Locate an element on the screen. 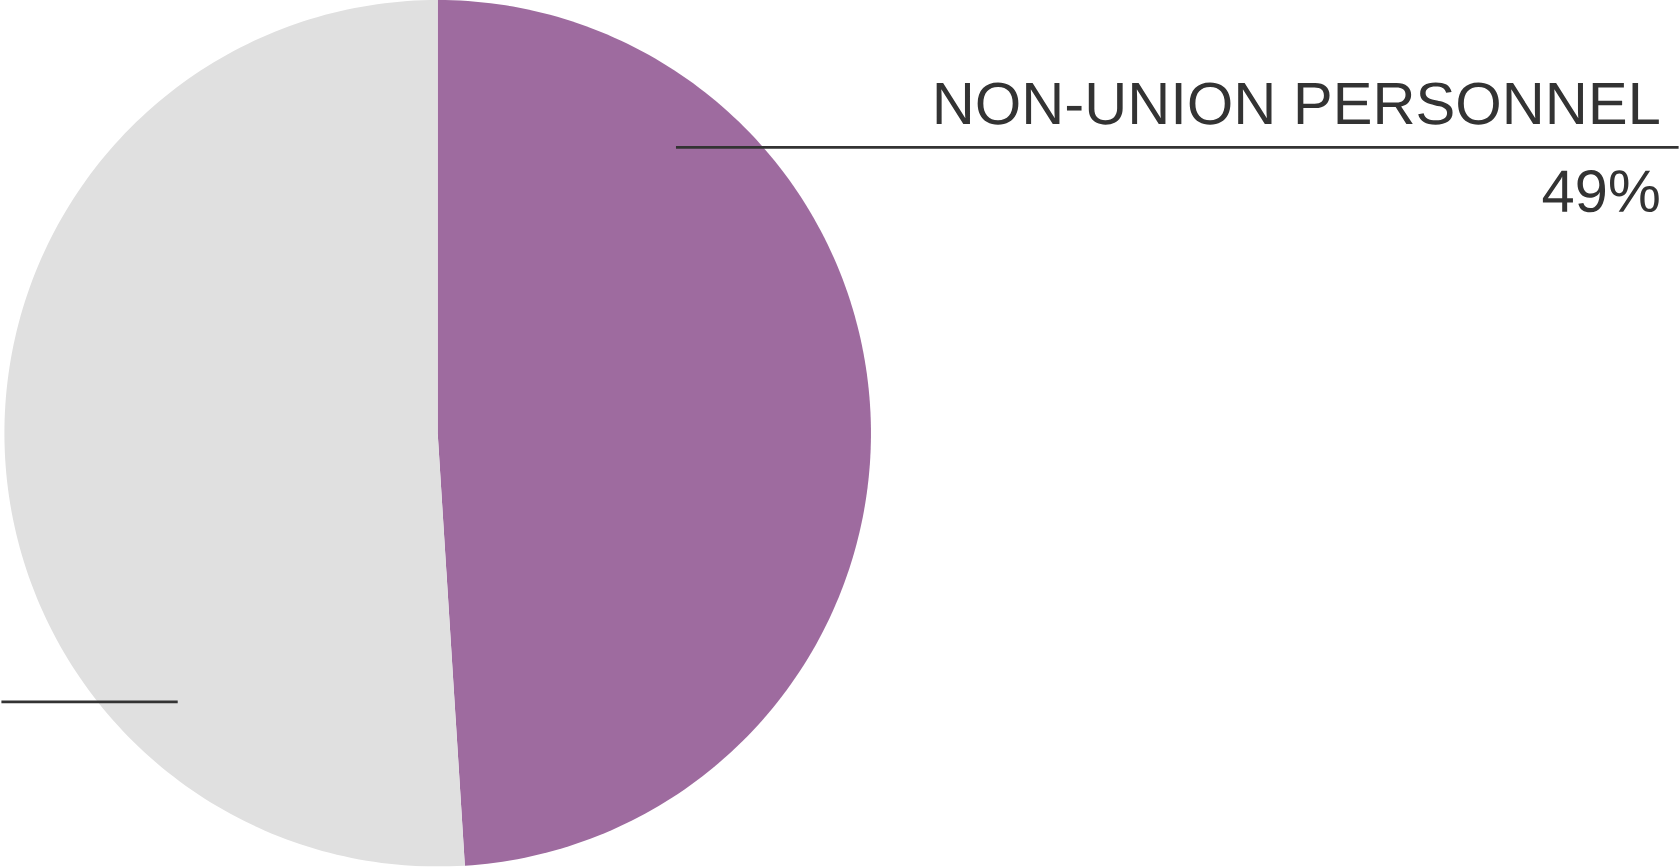 The width and height of the screenshot is (1680, 867). slice-label: NON-UNION PERSONNEL is located at coordinates (1297, 103).